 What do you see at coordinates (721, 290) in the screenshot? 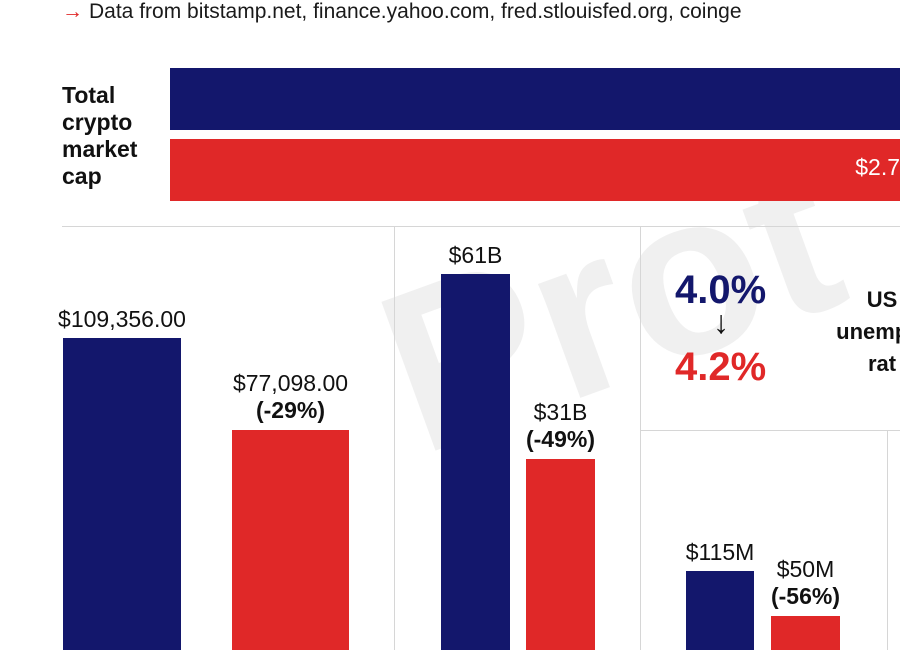
I see `unemployment-before: 4.0%` at bounding box center [721, 290].